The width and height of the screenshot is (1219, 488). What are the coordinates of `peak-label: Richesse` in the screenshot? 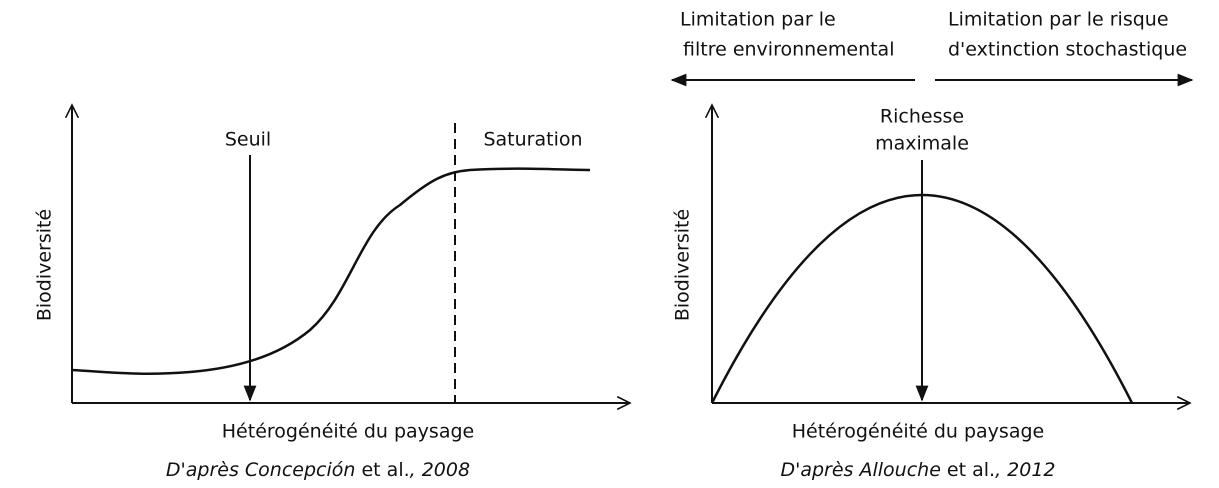 It's located at (922, 117).